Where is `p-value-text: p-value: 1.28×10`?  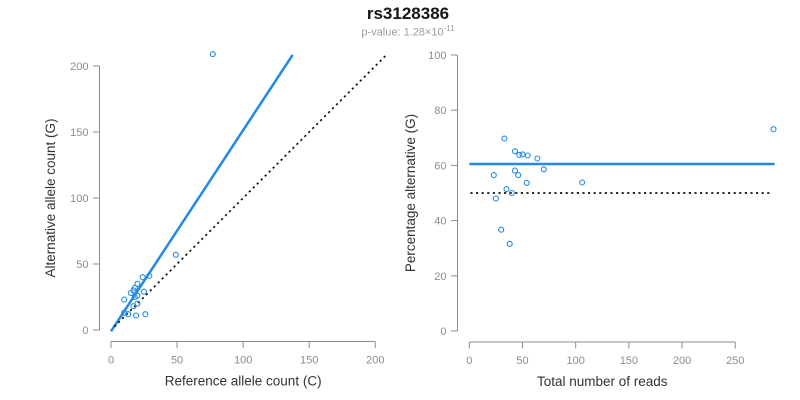
p-value-text: p-value: 1.28×10 is located at coordinates (402, 32).